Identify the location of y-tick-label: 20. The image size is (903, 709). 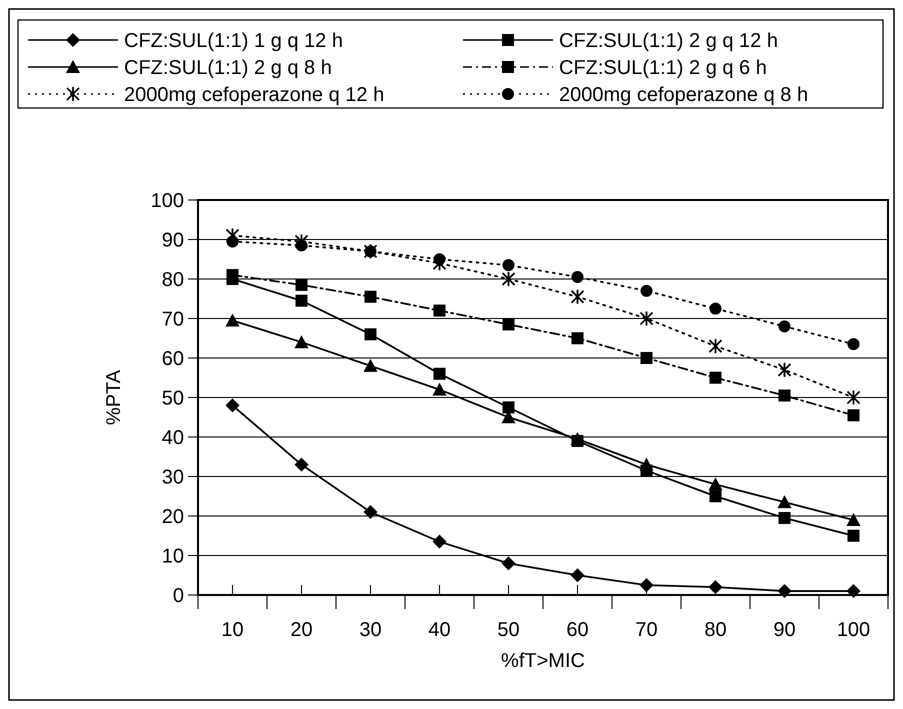
(173, 517).